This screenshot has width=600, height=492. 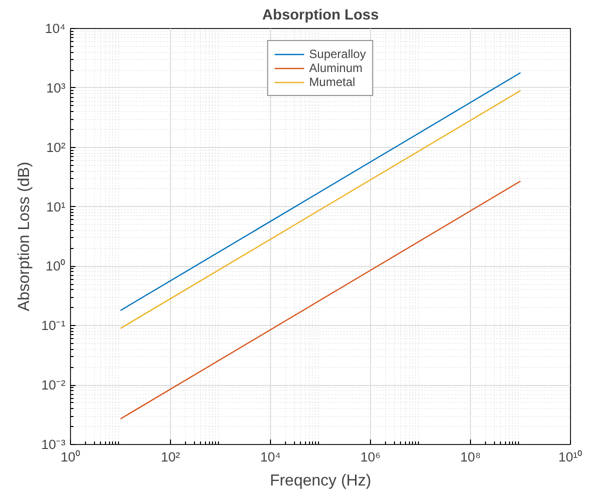 I want to click on x-tick-label: 10¹⁰, so click(x=570, y=457).